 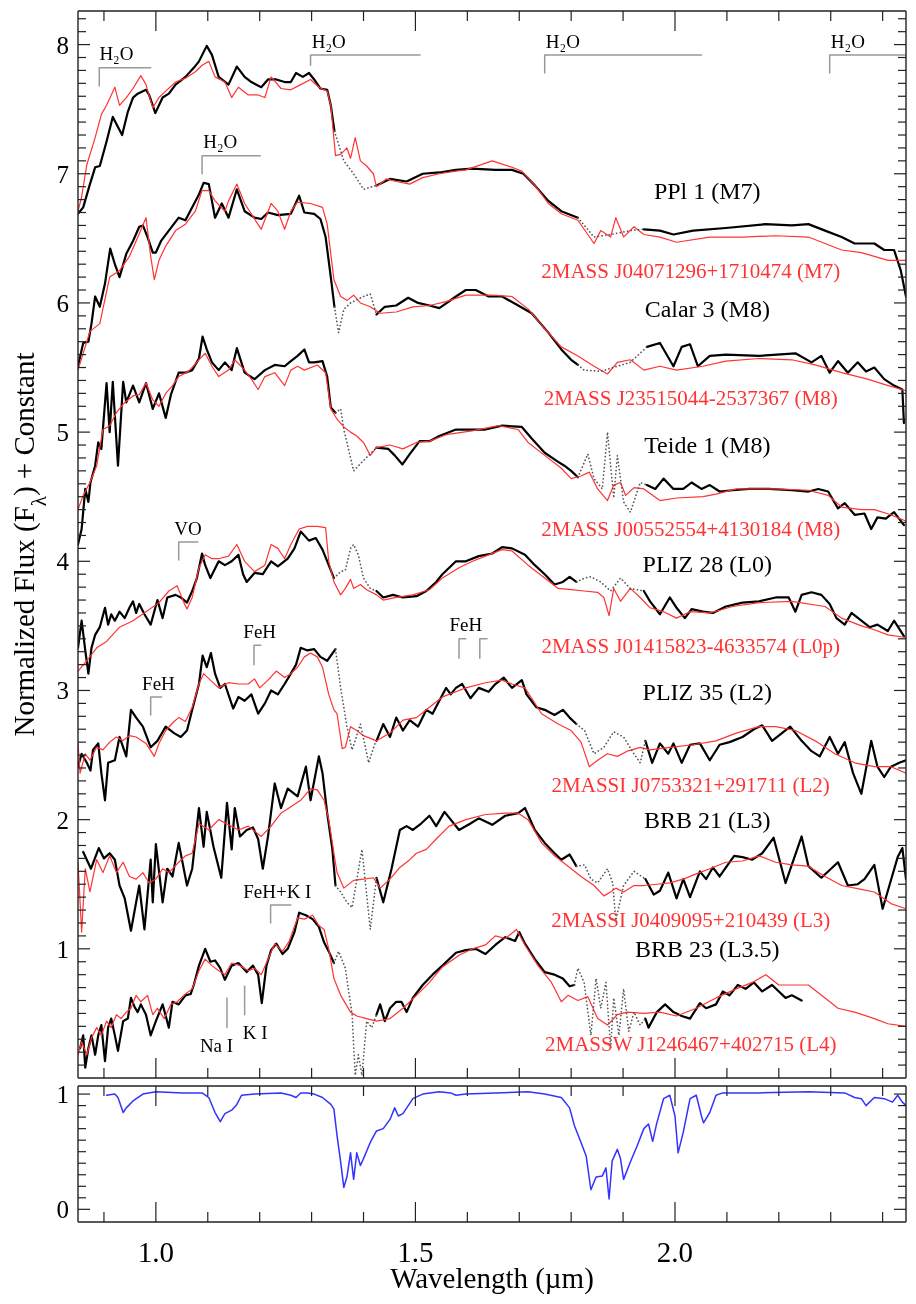 I want to click on series-label: 2MASSI J0409095+210439 (L3), so click(x=691, y=920).